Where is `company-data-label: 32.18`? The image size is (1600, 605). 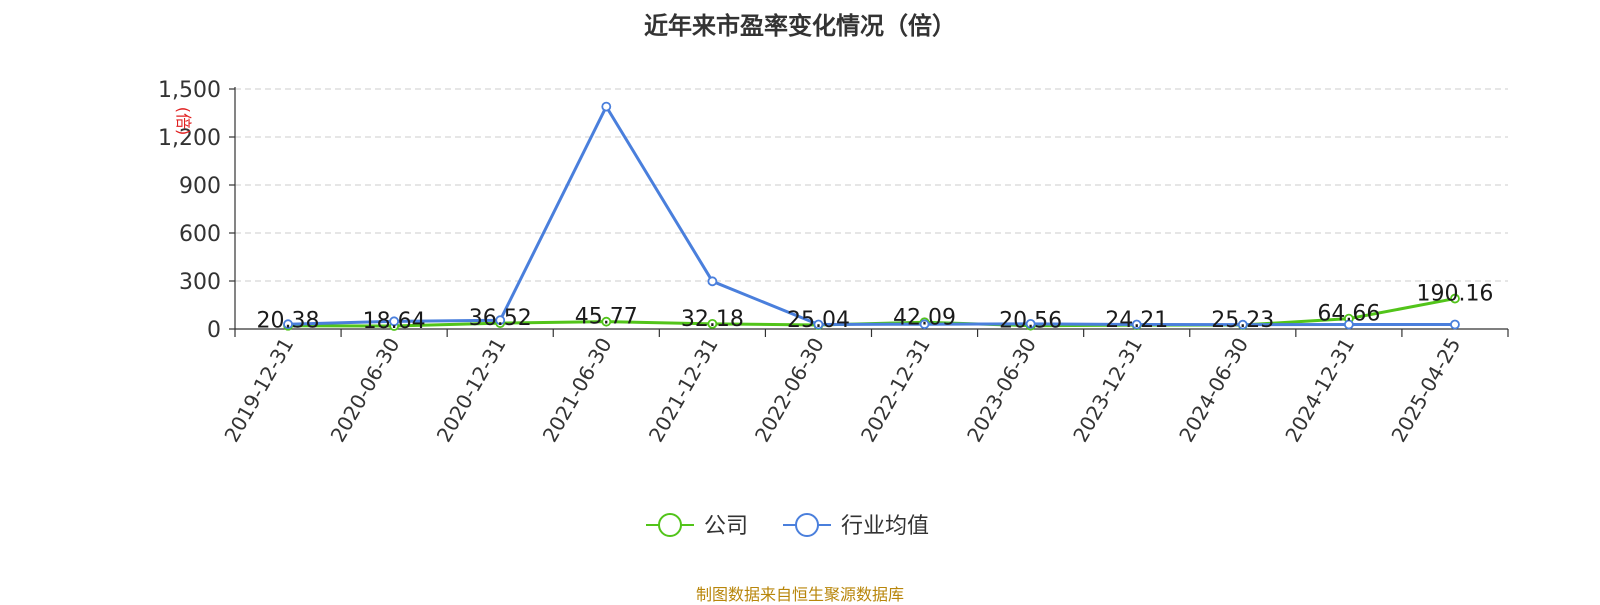 company-data-label: 32.18 is located at coordinates (712, 319).